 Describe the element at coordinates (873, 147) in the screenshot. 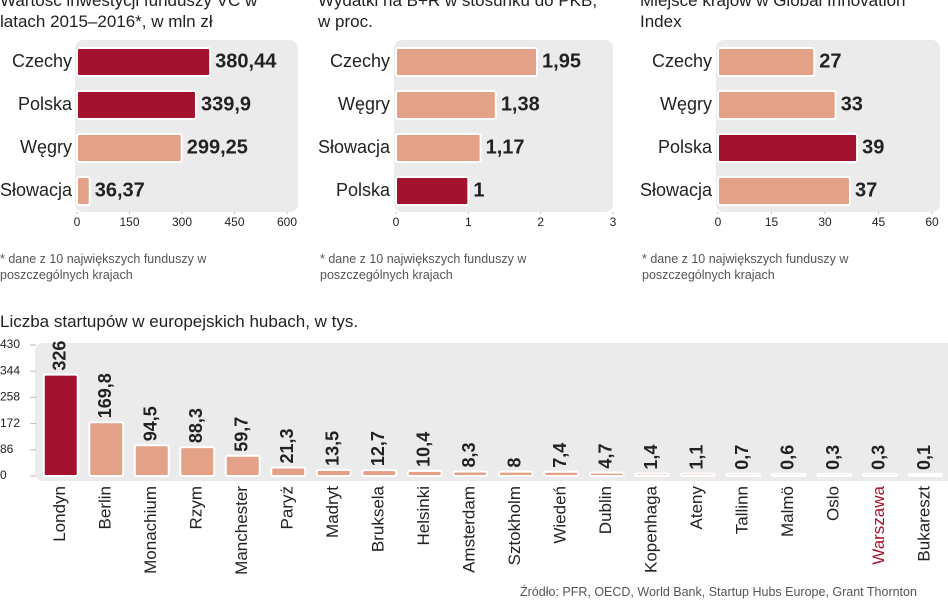

I see `value-label: 39` at that location.